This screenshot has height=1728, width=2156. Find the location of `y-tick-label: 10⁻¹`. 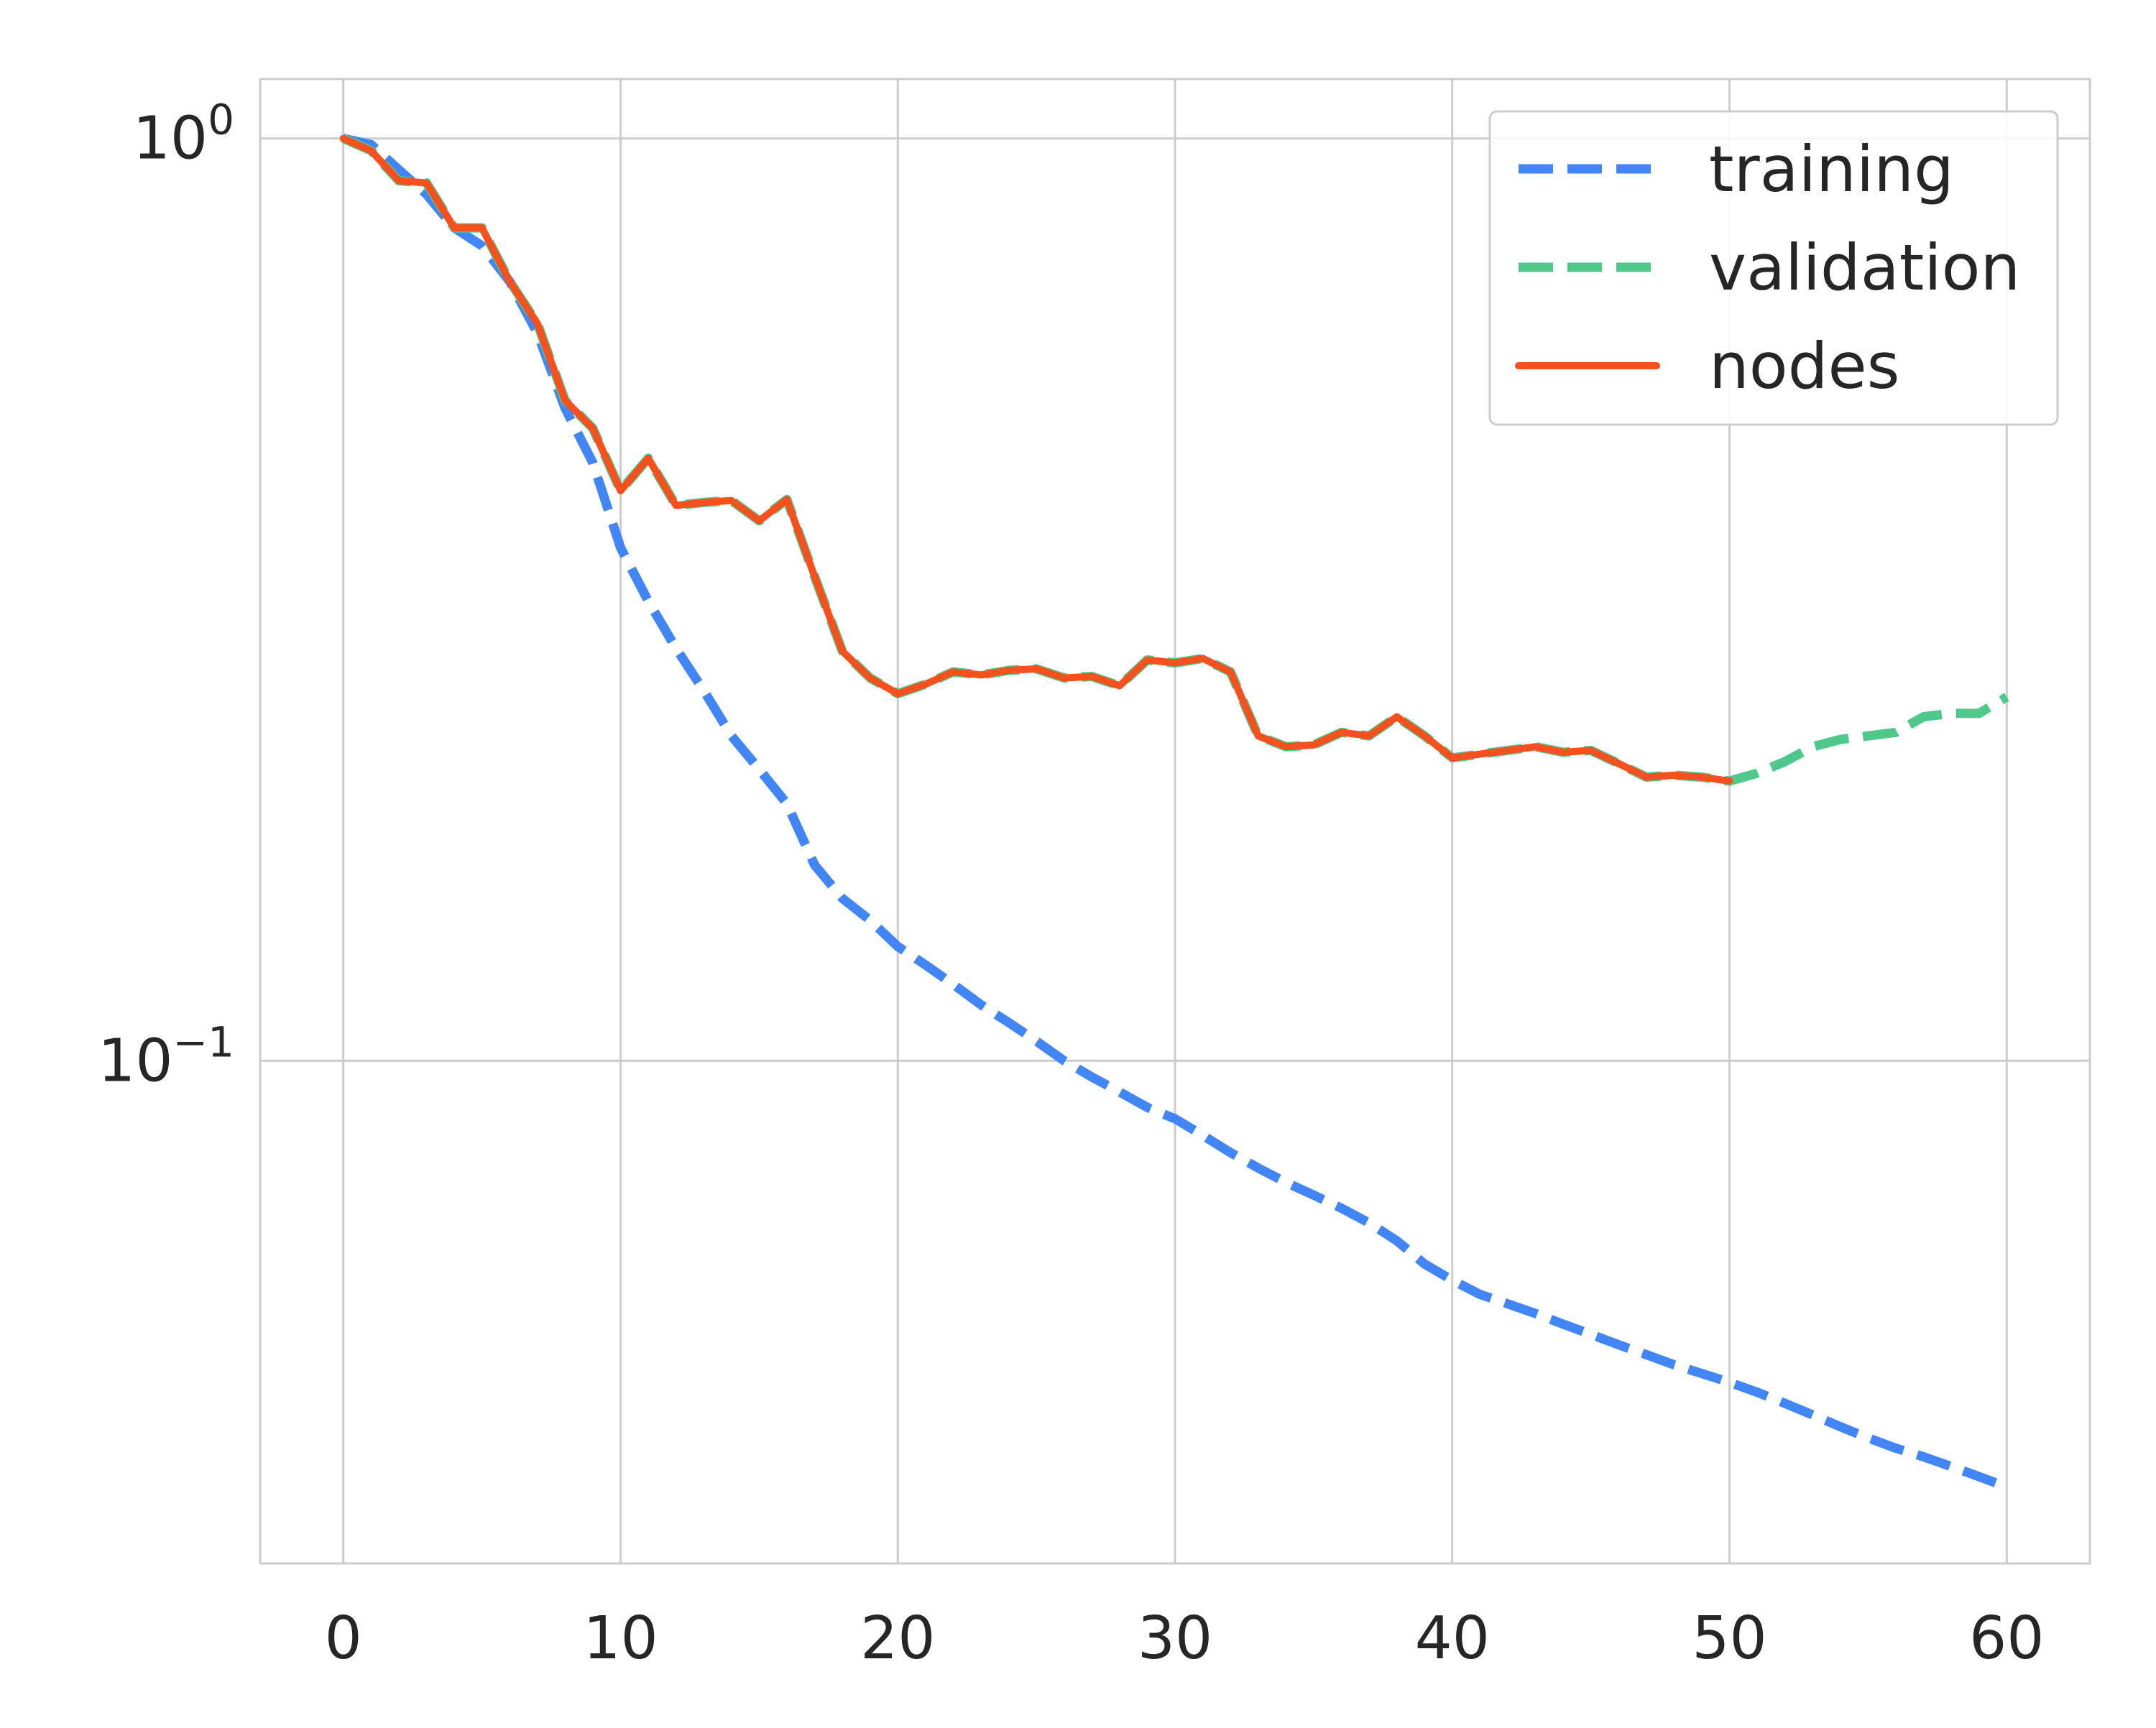

y-tick-label: 10⁻¹ is located at coordinates (166, 1056).